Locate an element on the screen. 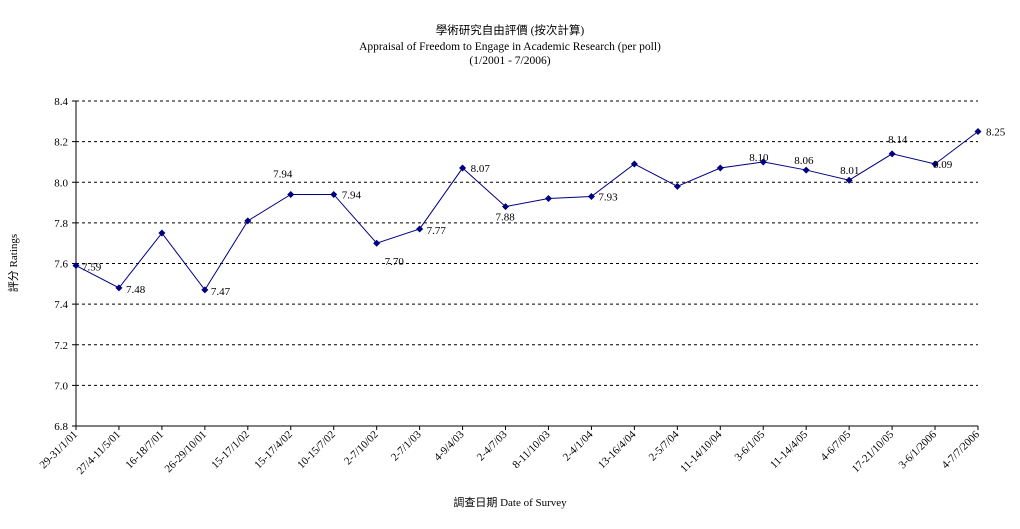 Image resolution: width=1020 pixels, height=529 pixels. y-tick-labels: 6.8 7.0 7.2 7.4 7.6 7.8 8.0 8.2 8.4 is located at coordinates (61, 264).